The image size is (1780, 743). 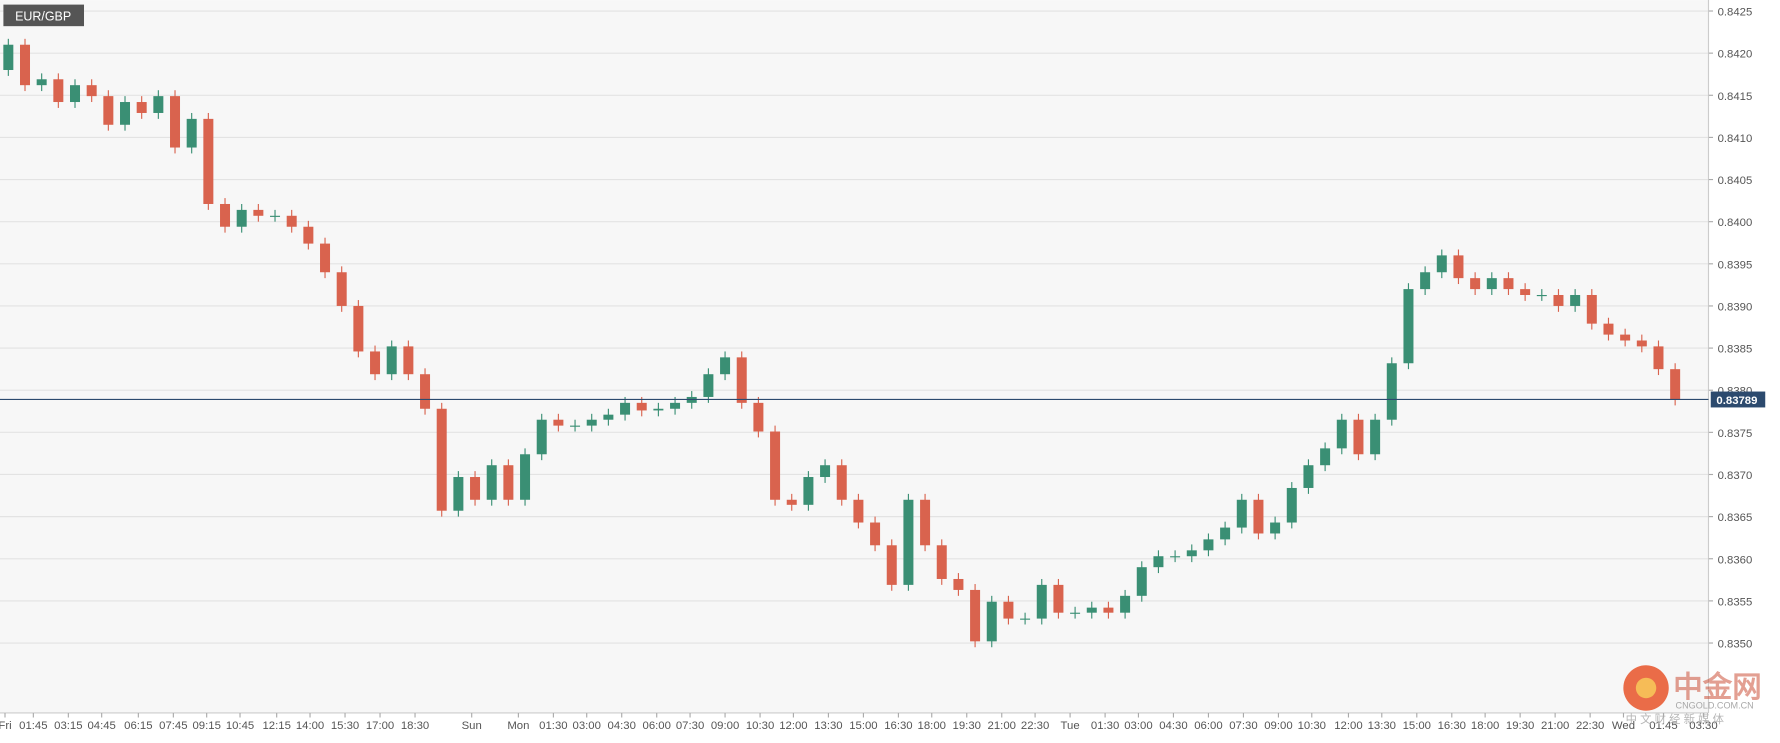 I want to click on x-tick-label: Fri, so click(x=6, y=726).